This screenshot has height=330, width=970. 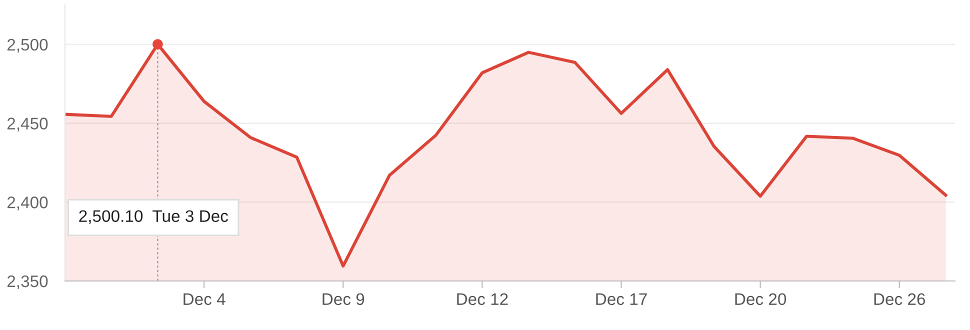 I want to click on x-tick-label: Dec 20, so click(x=760, y=299).